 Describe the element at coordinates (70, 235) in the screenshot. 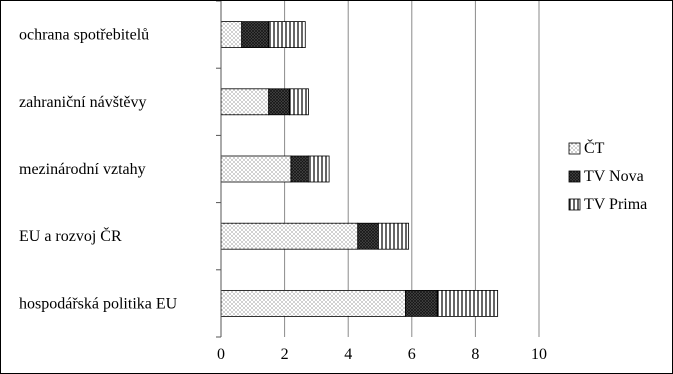

I see `category-label: EU a rozvoj ČR` at that location.